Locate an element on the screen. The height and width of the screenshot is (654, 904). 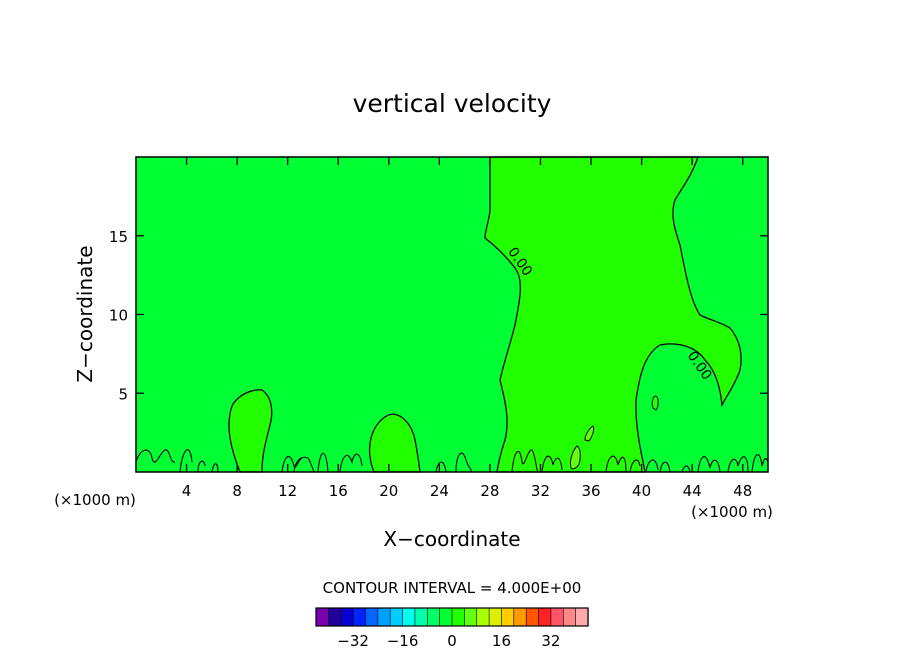
x-tick-label: 48 is located at coordinates (742, 491).